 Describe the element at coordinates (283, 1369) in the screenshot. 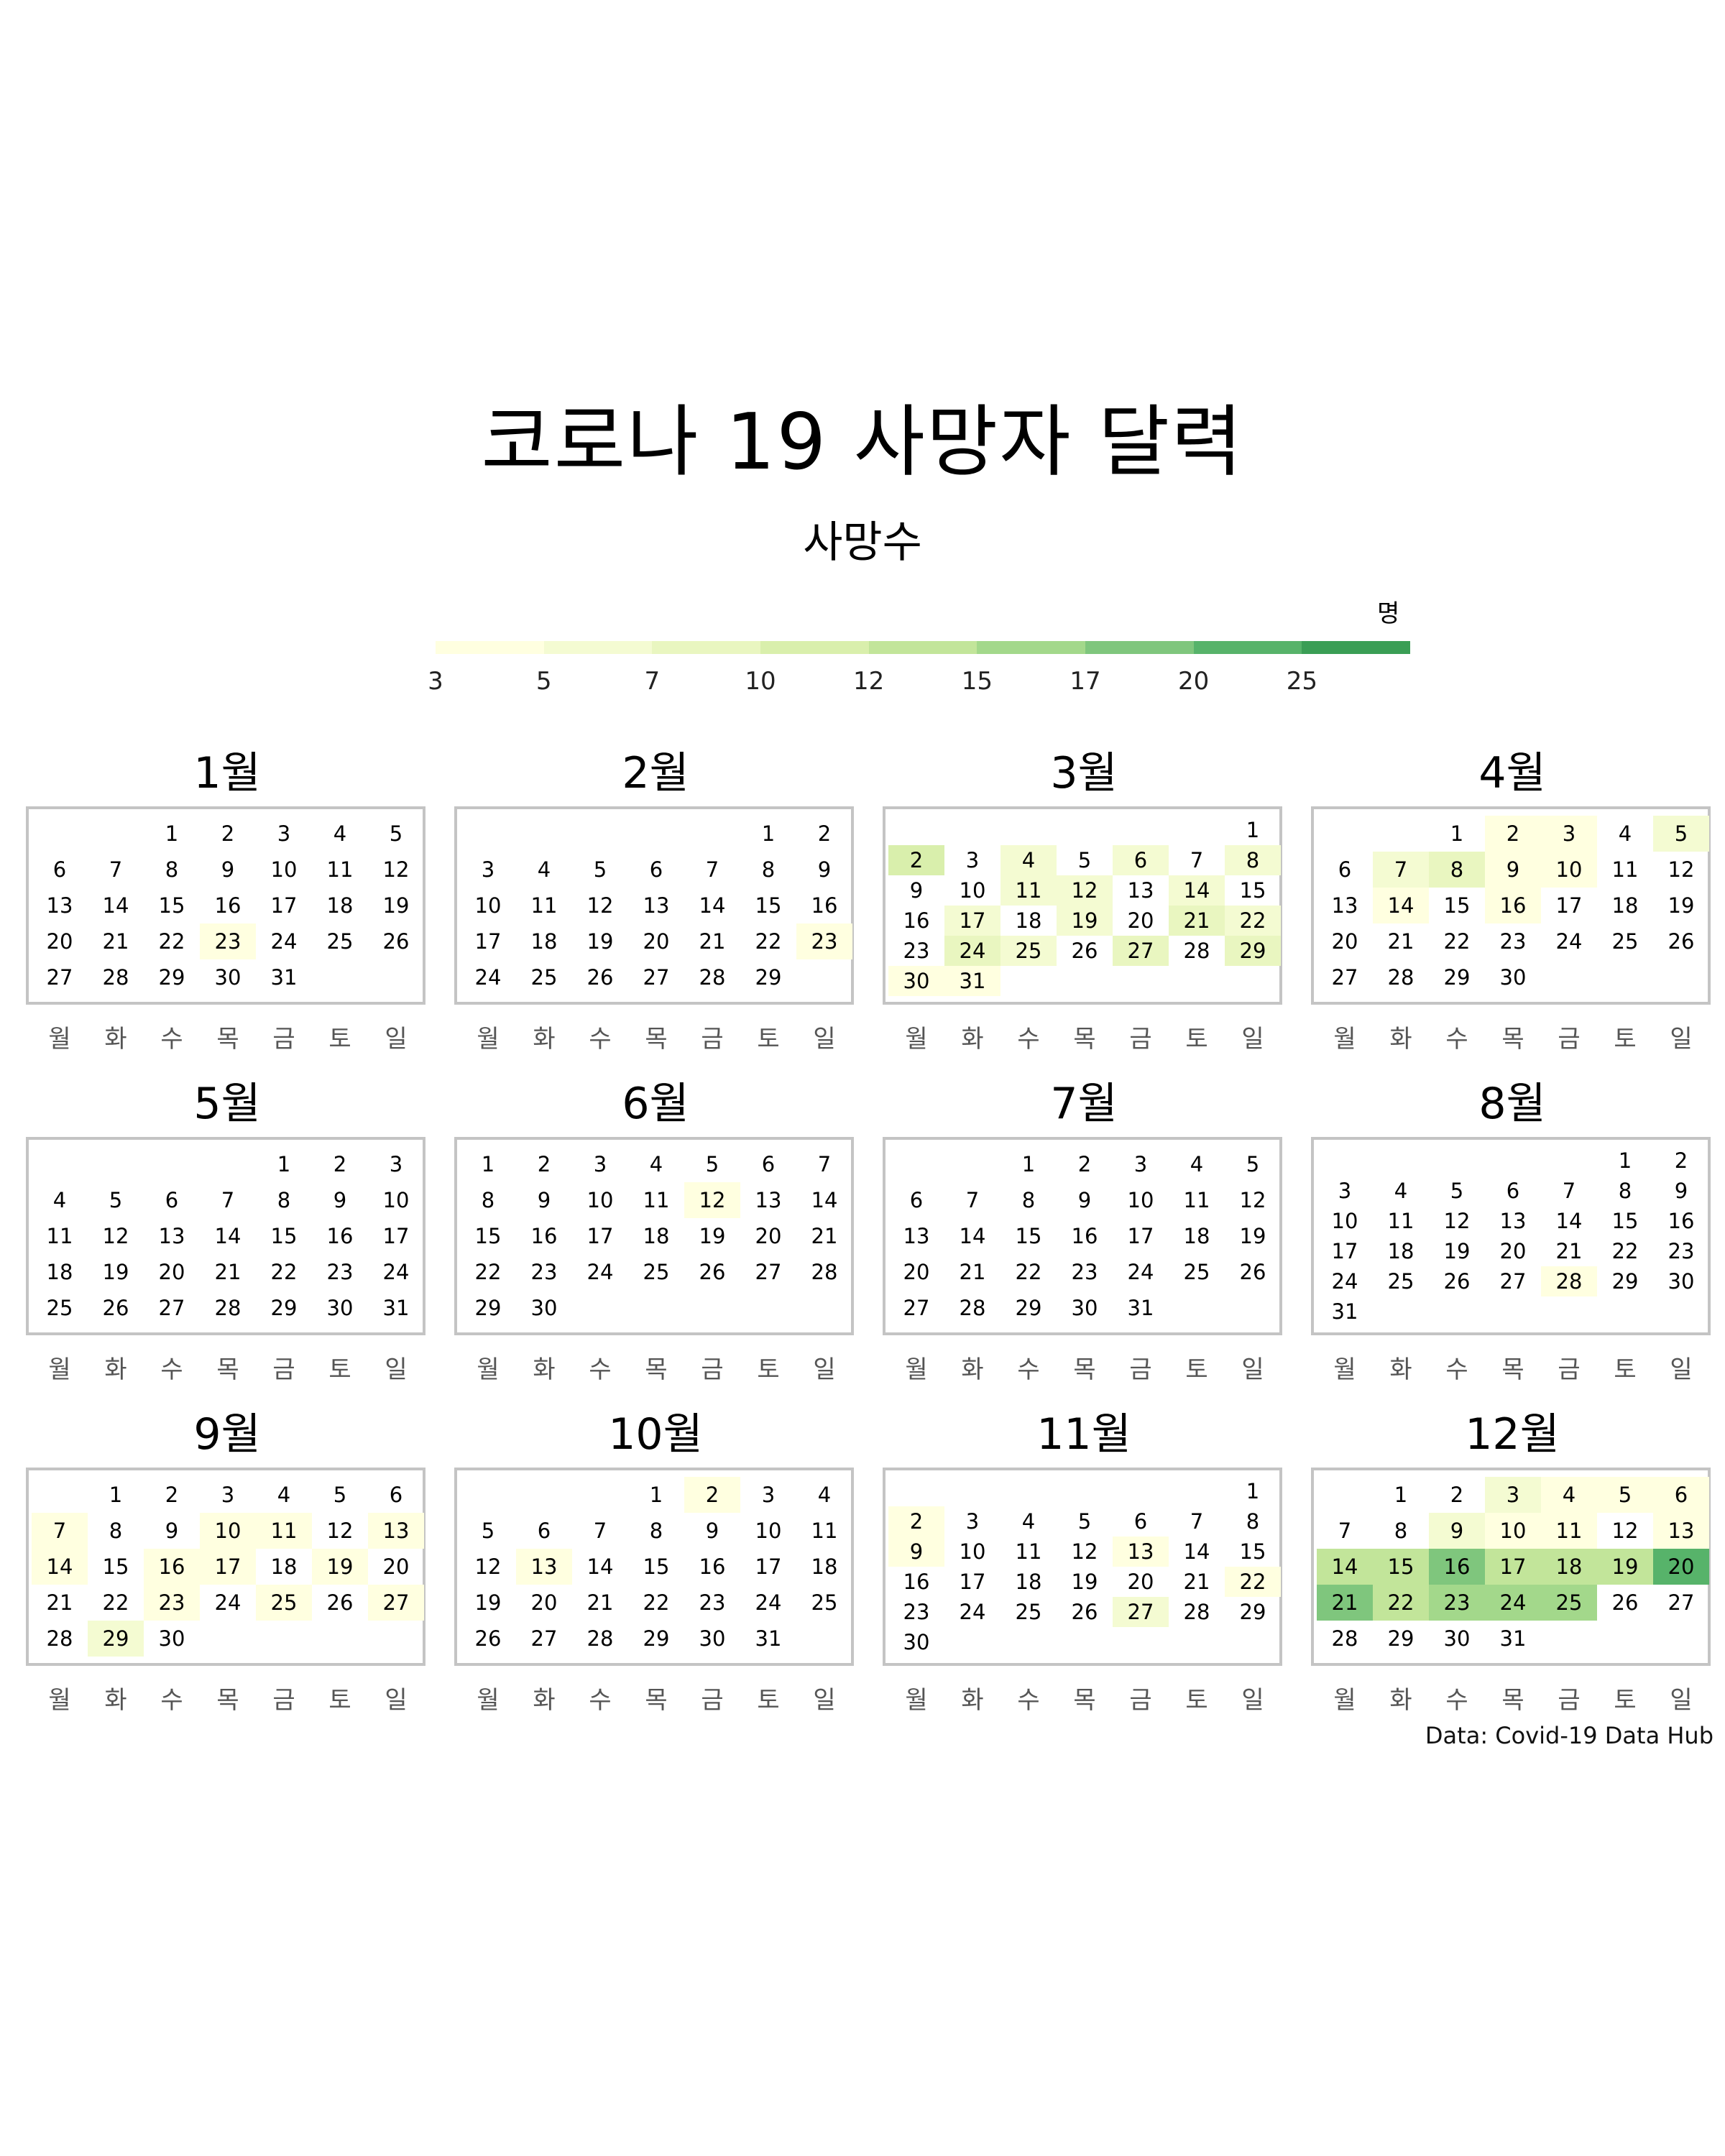

I see `weekday-label: 금` at that location.